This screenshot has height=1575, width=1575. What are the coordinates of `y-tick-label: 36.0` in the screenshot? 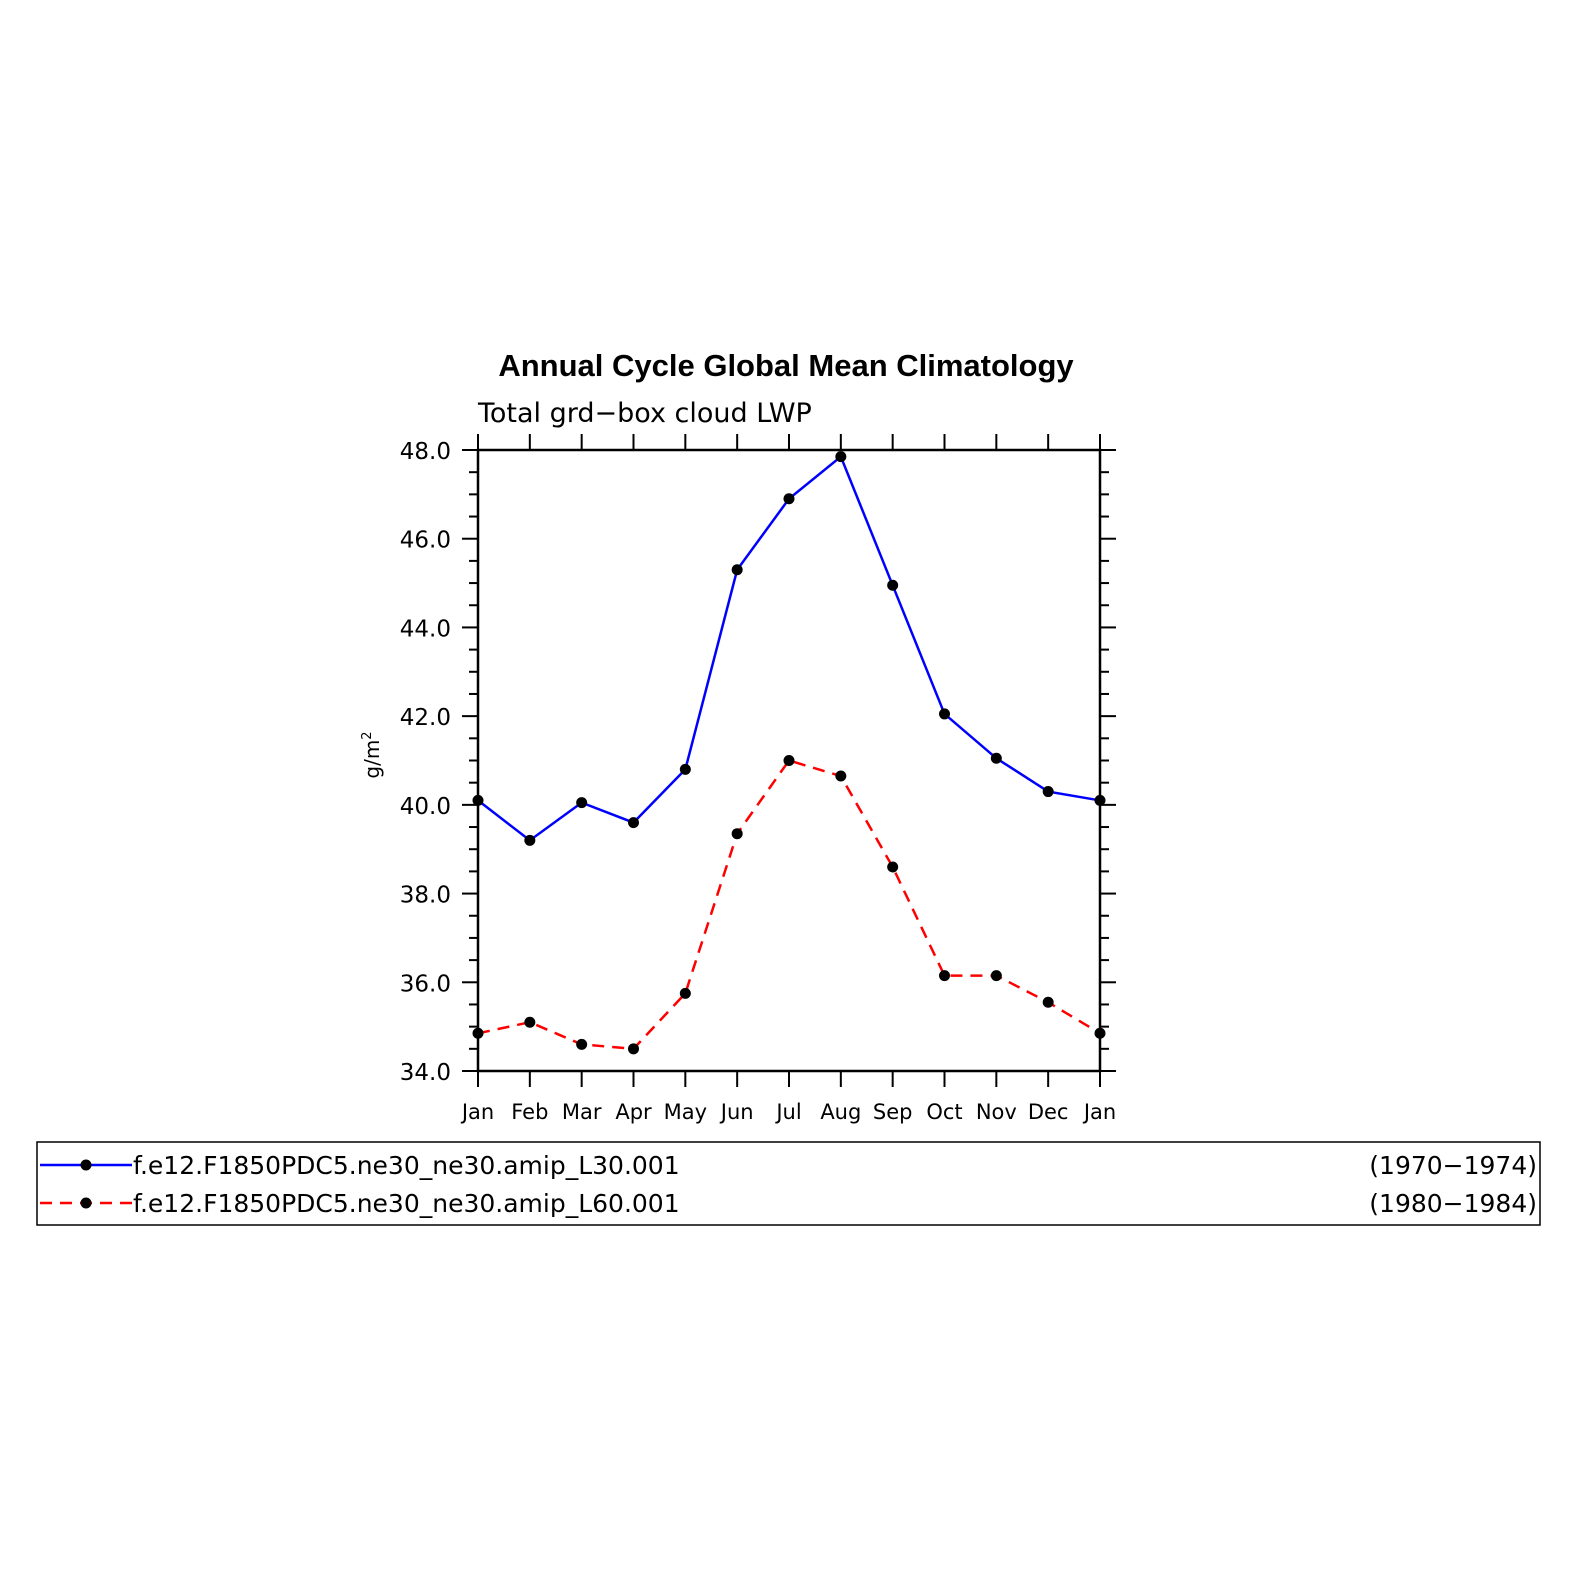 It's located at (425, 984).